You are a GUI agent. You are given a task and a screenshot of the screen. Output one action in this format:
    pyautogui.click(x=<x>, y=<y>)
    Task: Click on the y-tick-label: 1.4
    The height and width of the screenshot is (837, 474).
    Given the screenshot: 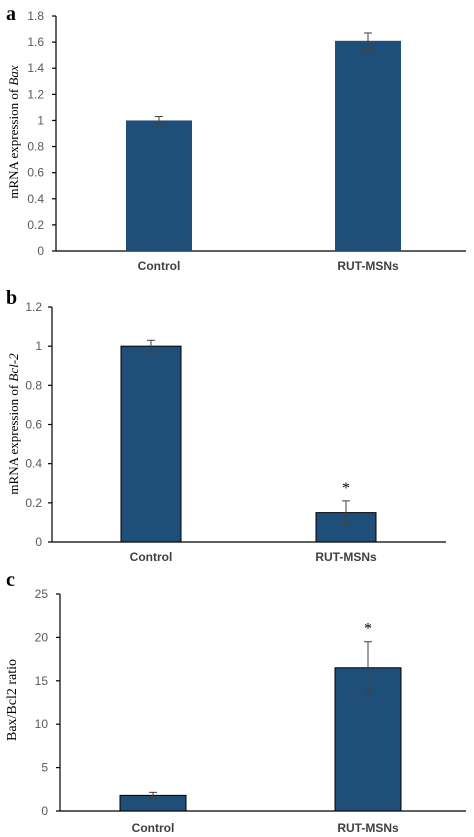 What is the action you would take?
    pyautogui.click(x=35, y=68)
    